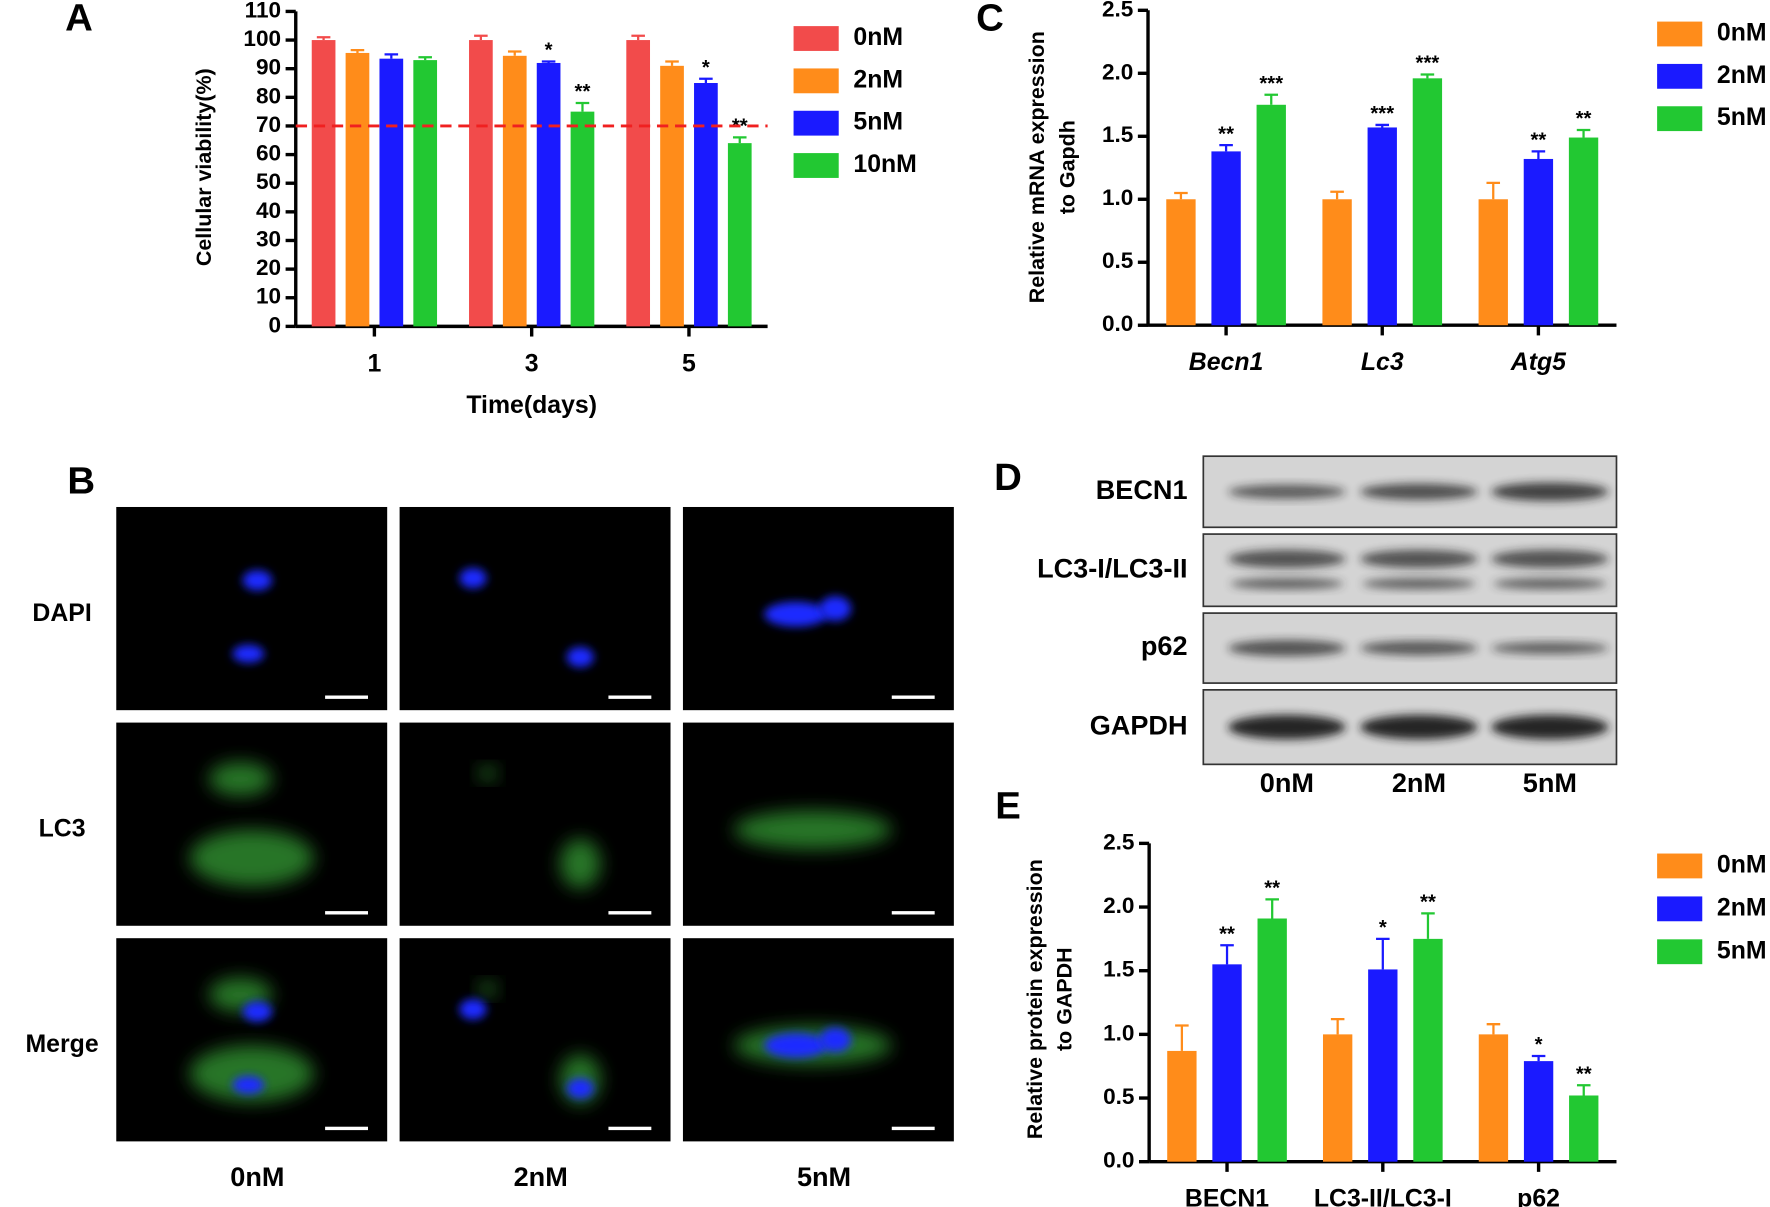 This screenshot has width=1770, height=1207. What do you see at coordinates (1142, 489) in the screenshot?
I see `protein-label: BECN1` at bounding box center [1142, 489].